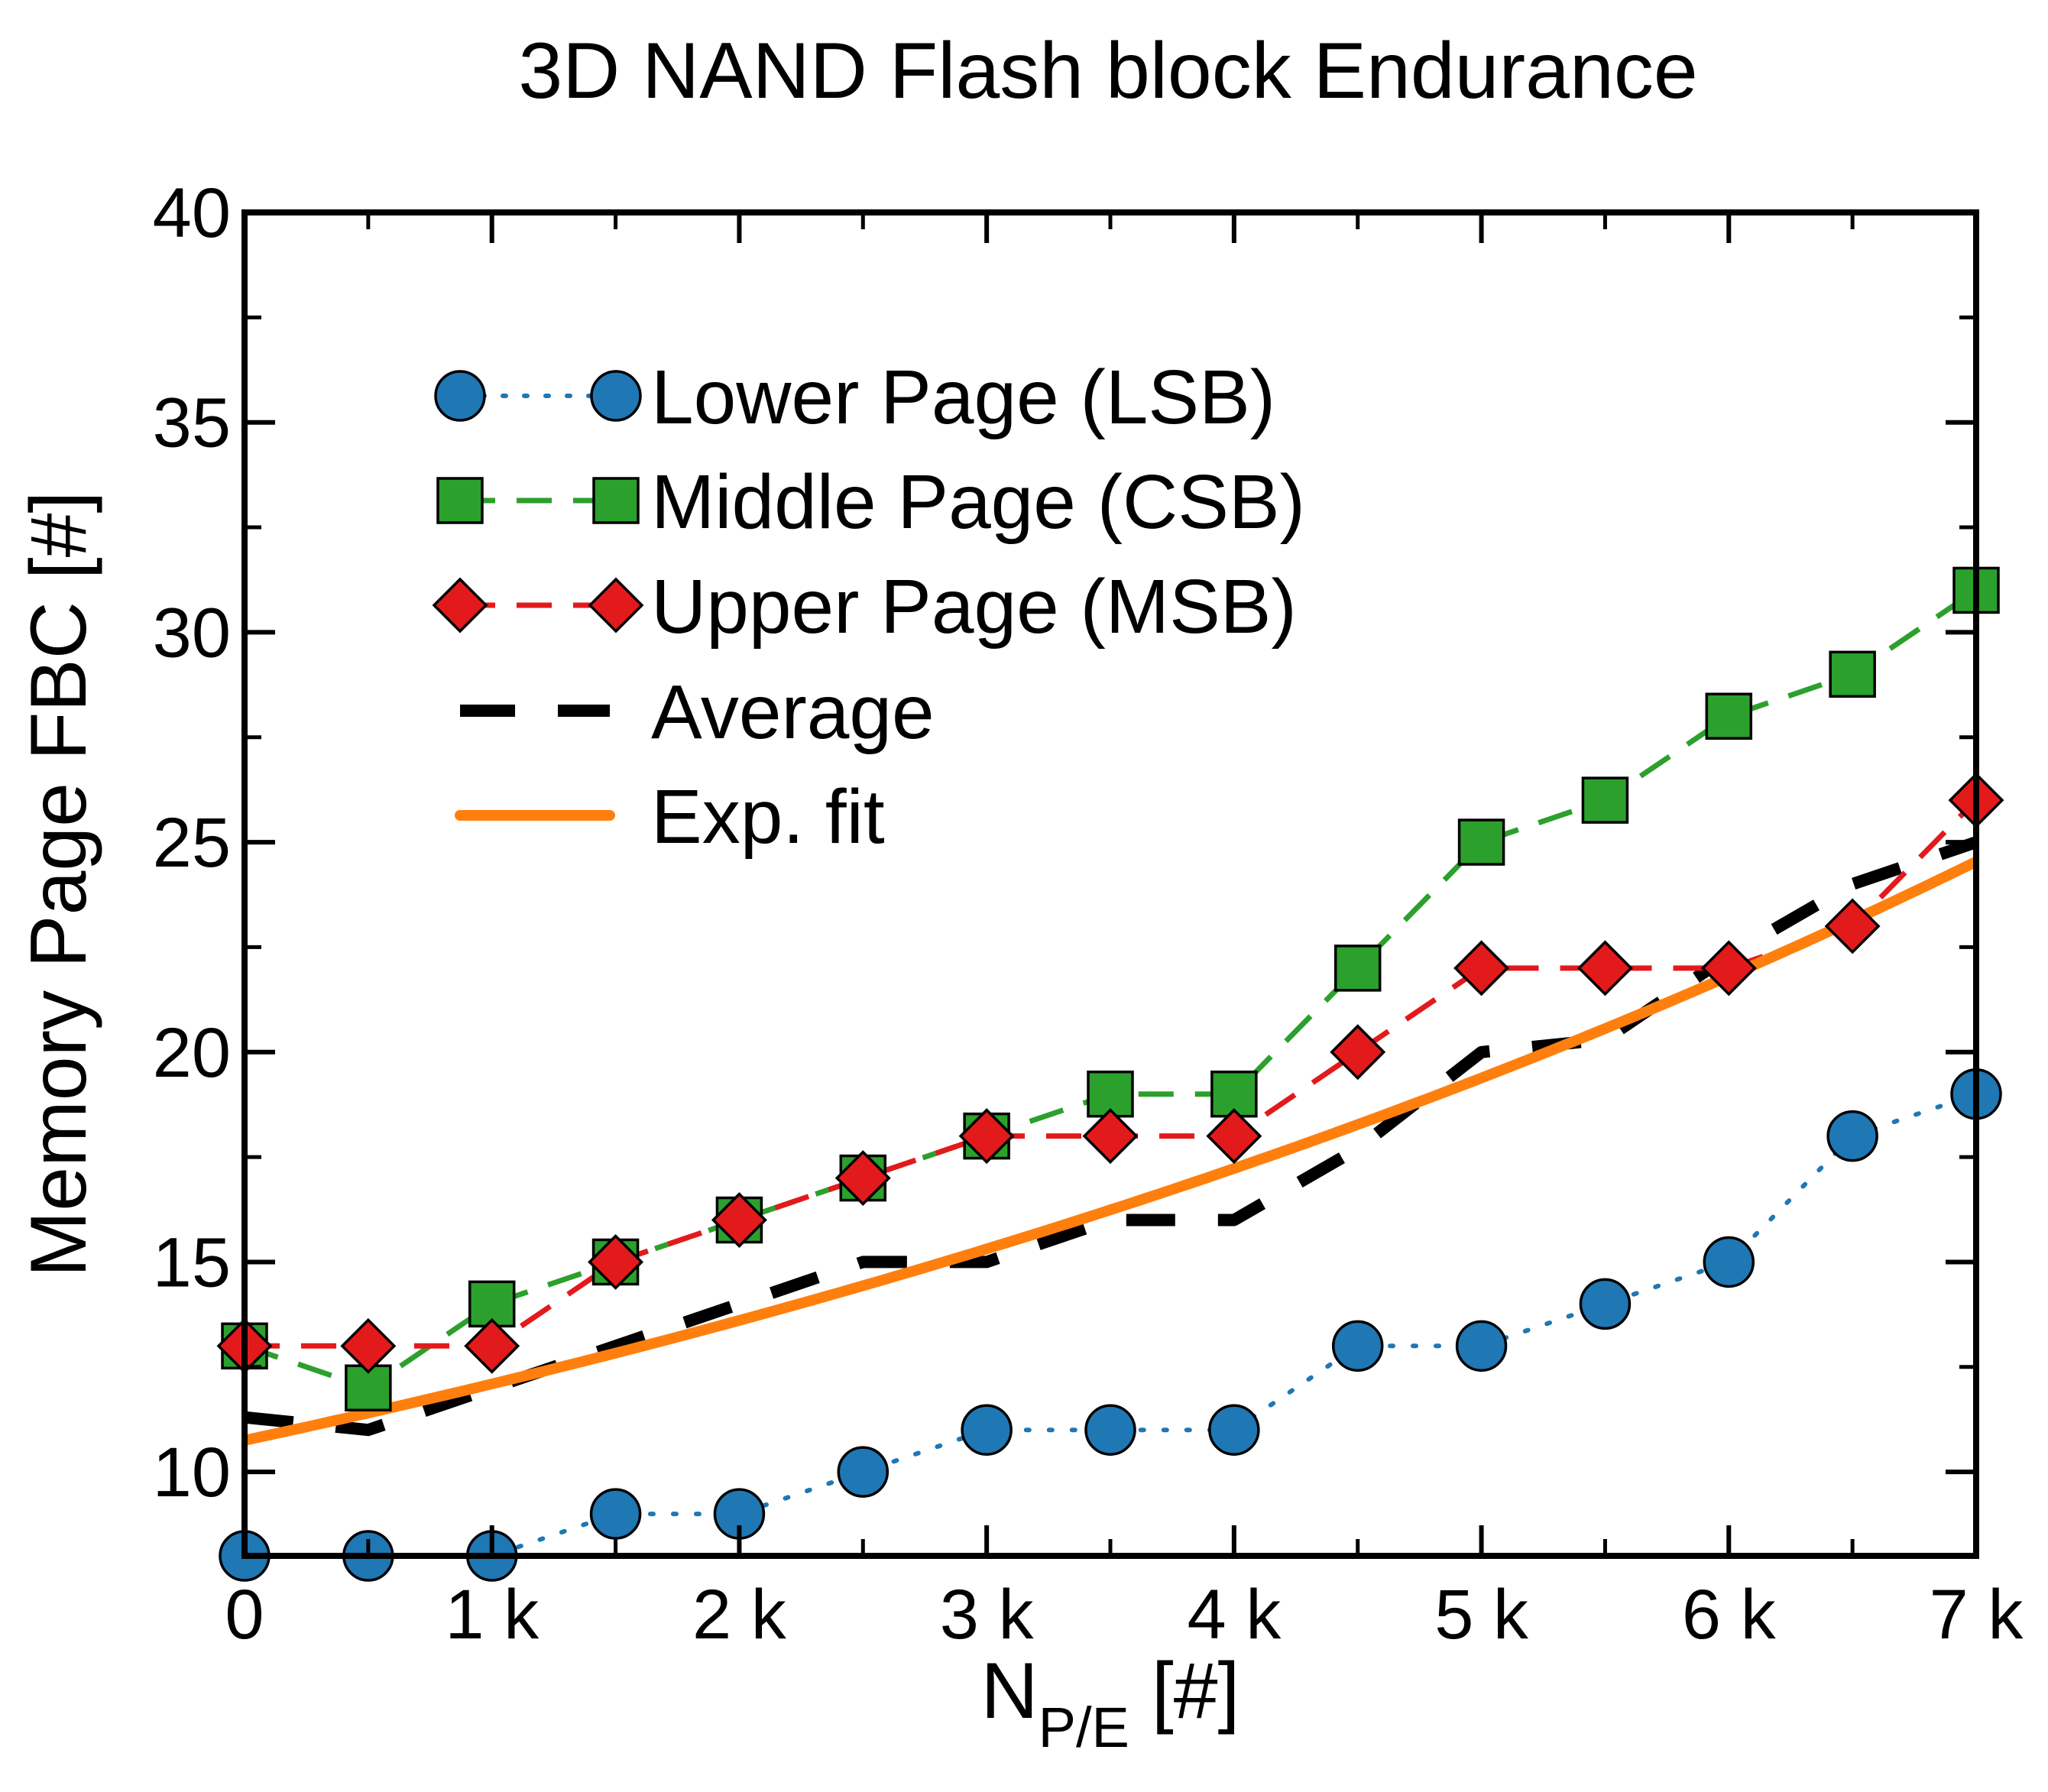 This screenshot has width=2048, height=1792. I want to click on y-tick-label-25: 25, so click(192, 843).